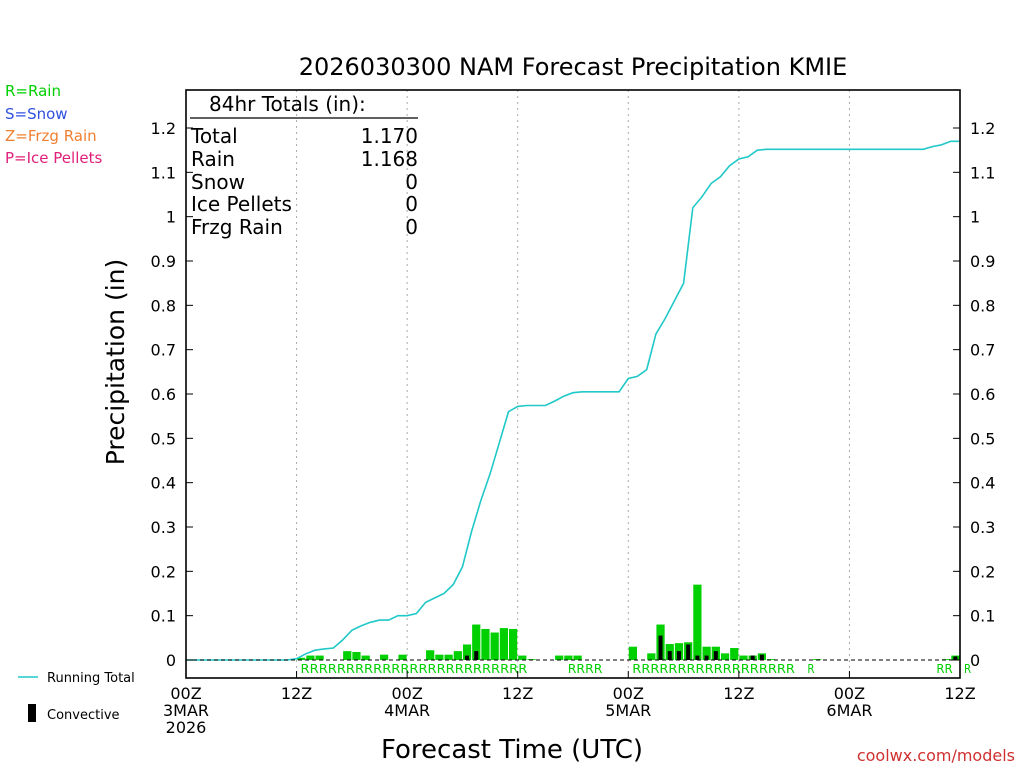  I want to click on ptype-run-2: RRRRRRRRRRRRRRRRRR, so click(713, 669).